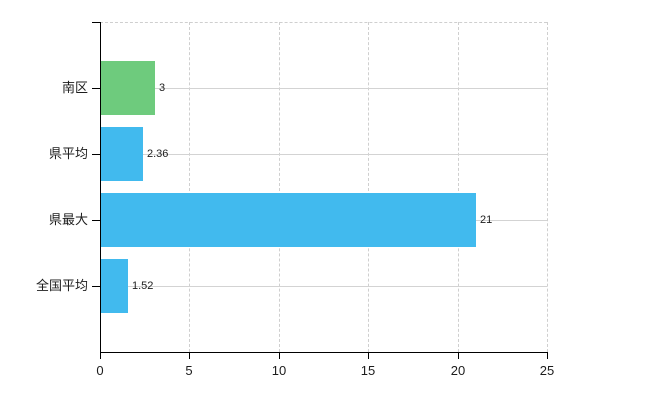 The width and height of the screenshot is (650, 400). Describe the element at coordinates (368, 370) in the screenshot. I see `x-tick-label: 15` at that location.